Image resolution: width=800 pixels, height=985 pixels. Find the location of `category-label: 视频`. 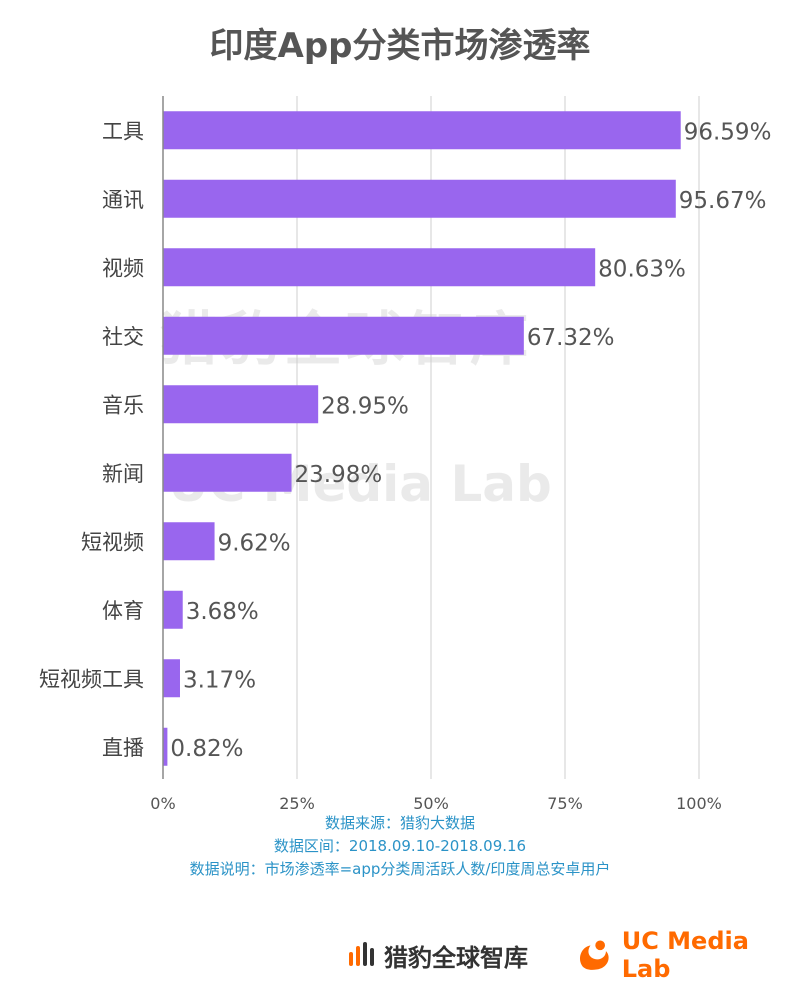

category-label: 视频 is located at coordinates (123, 268).